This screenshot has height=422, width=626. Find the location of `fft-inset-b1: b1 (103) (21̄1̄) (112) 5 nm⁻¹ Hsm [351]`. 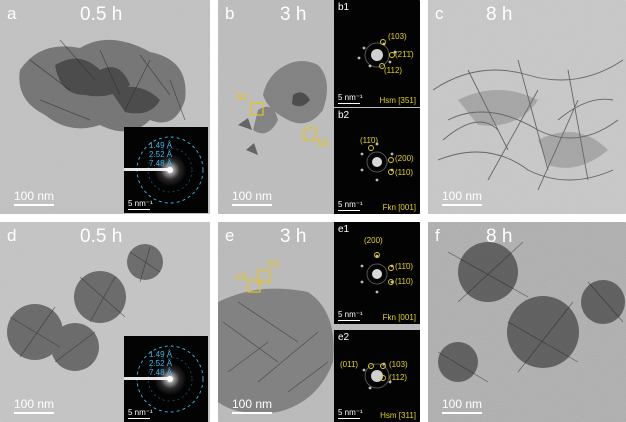

fft-inset-b1: b1 (103) (21̄1̄) (112) 5 nm⁻¹ Hsm [351] is located at coordinates (377, 53).